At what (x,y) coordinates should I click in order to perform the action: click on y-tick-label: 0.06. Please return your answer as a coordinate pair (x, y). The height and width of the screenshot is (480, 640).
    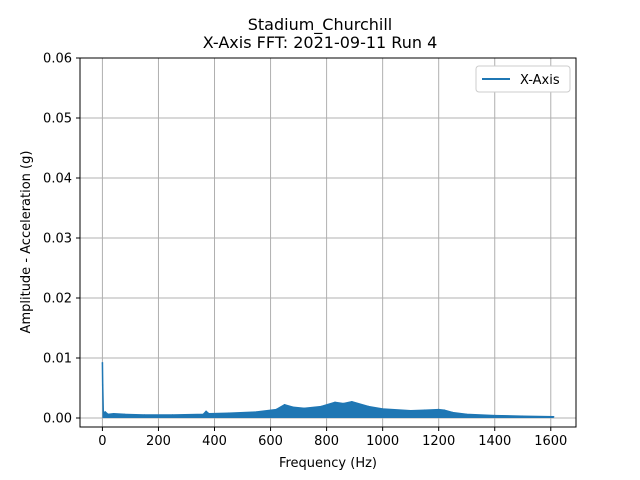
    Looking at the image, I should click on (57, 59).